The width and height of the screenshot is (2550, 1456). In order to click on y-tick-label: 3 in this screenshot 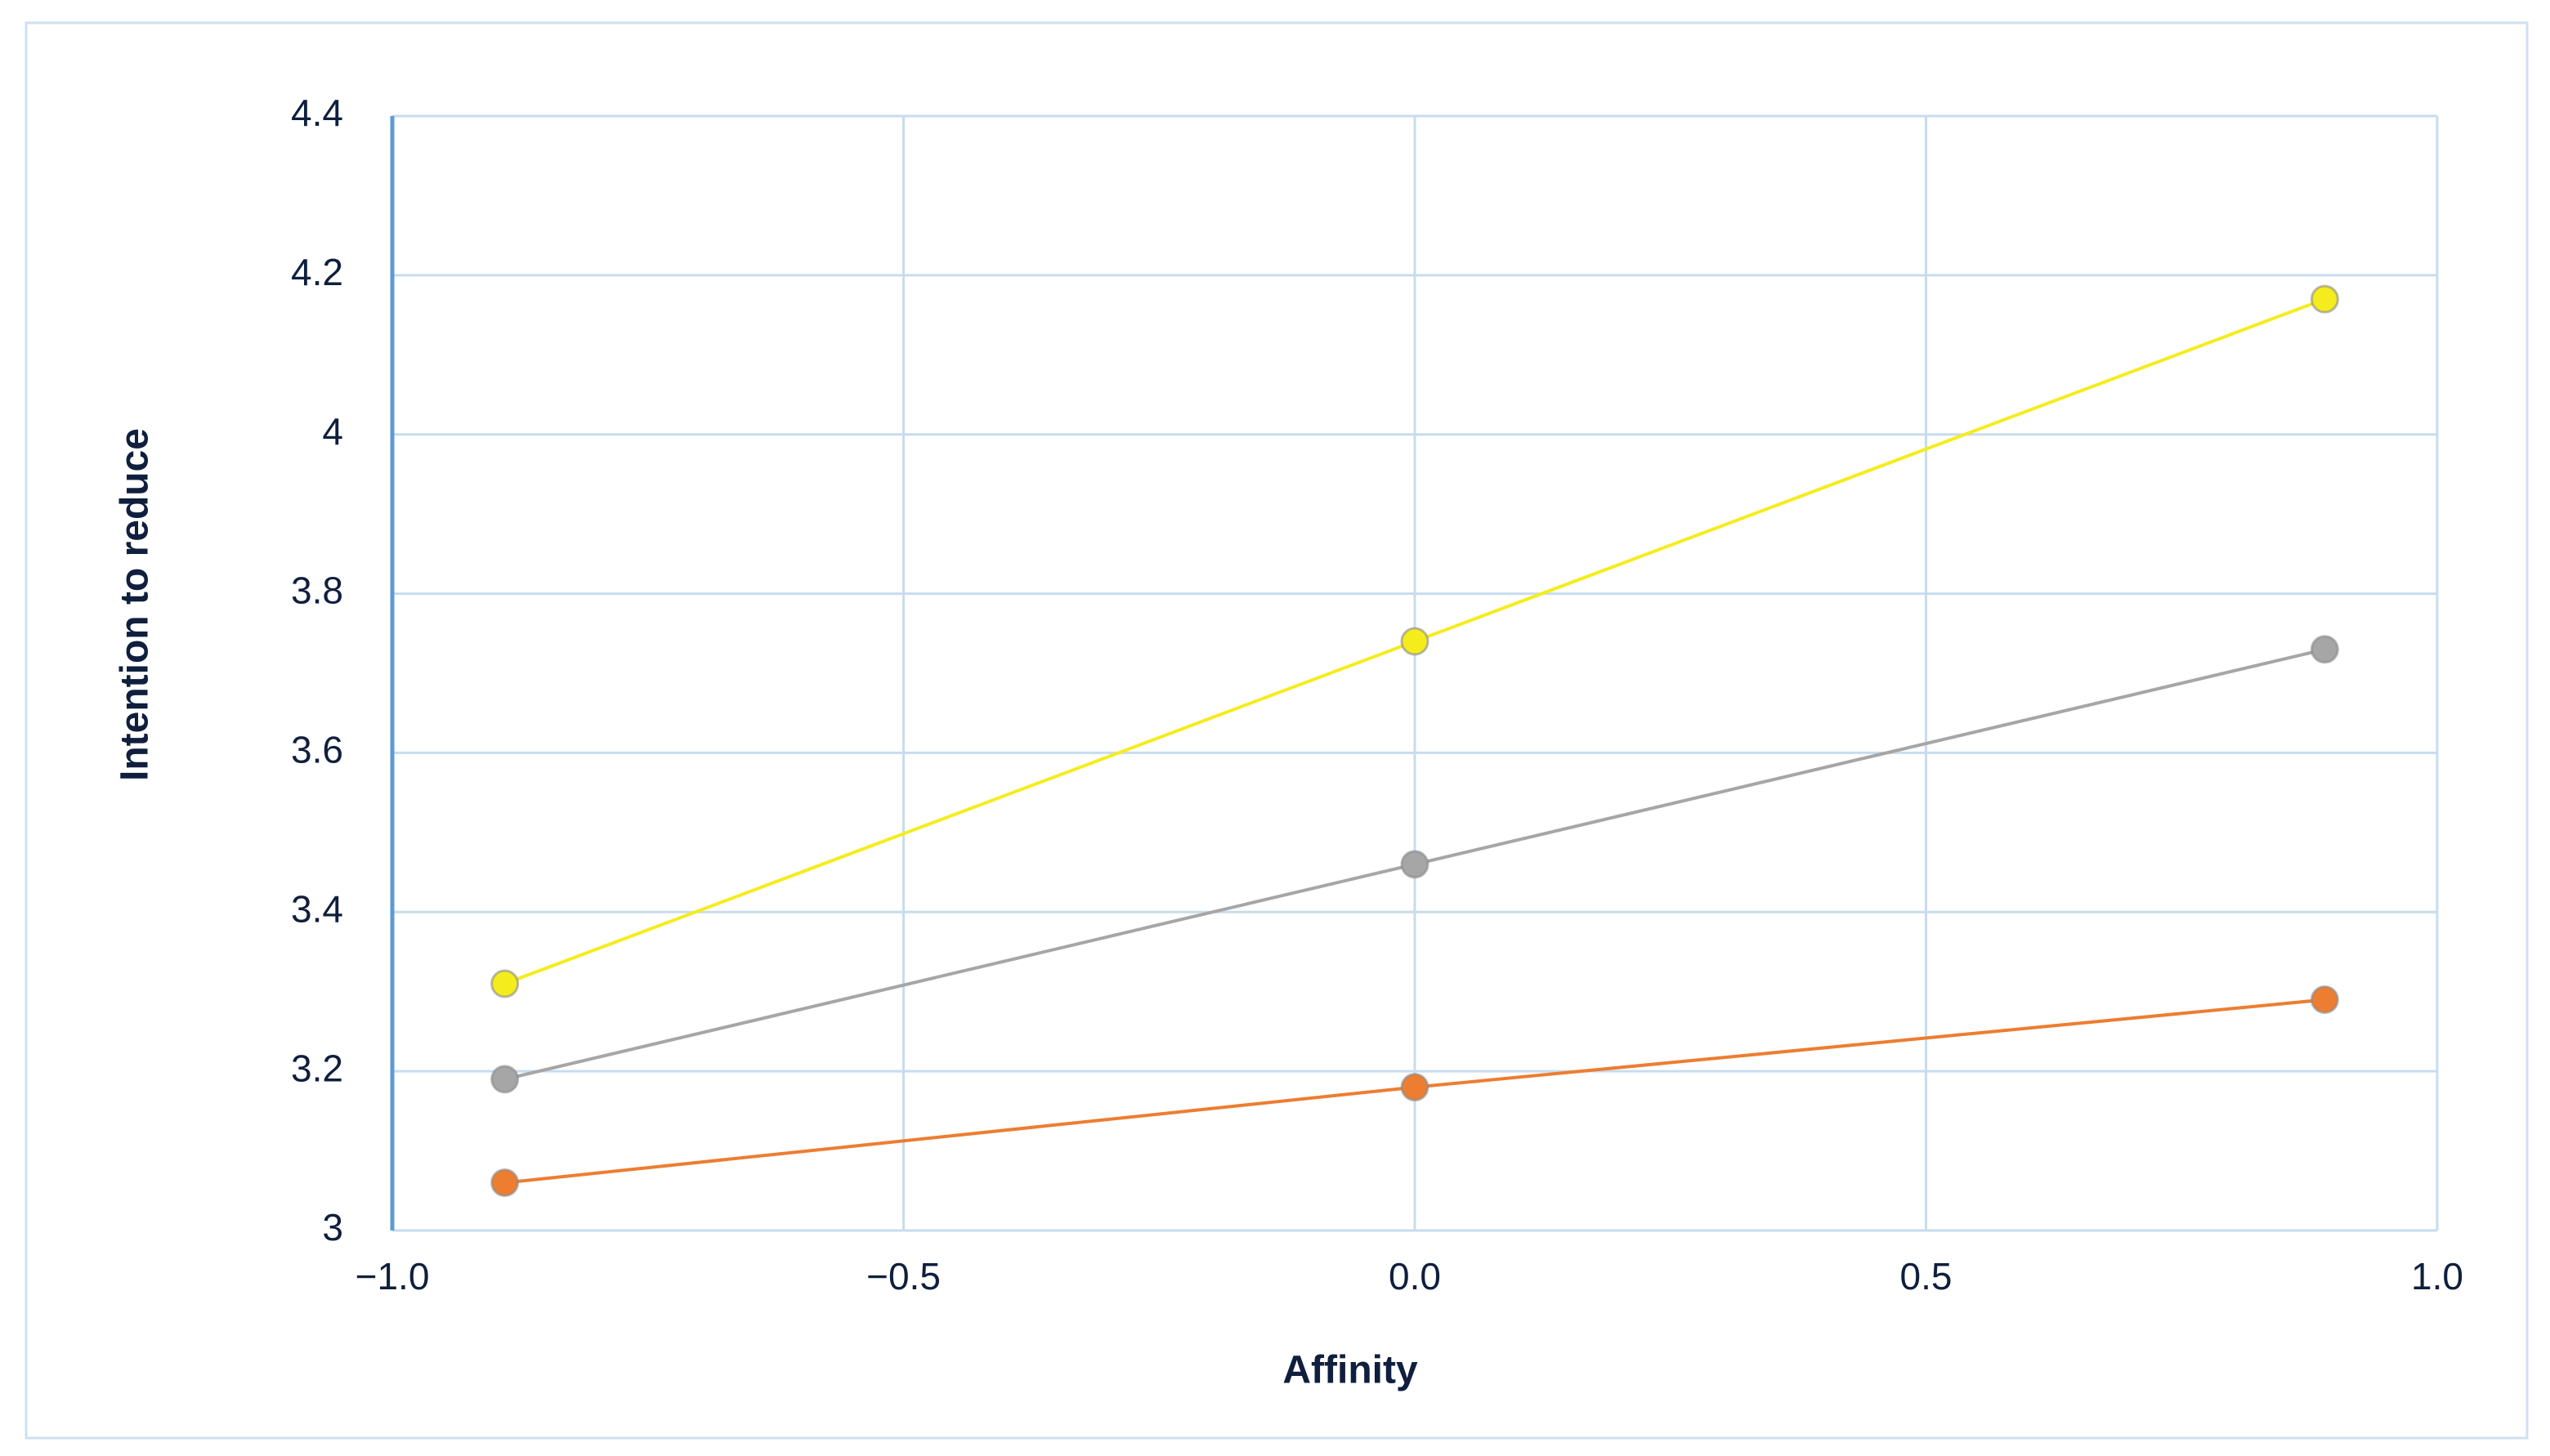, I will do `click(333, 1227)`.